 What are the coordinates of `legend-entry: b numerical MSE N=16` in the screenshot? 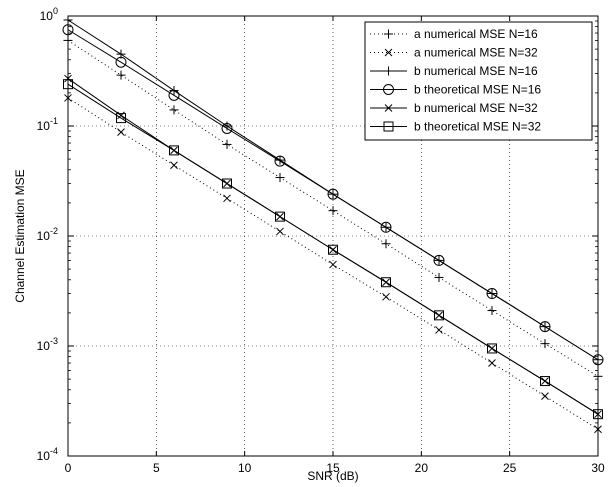 It's located at (454, 71).